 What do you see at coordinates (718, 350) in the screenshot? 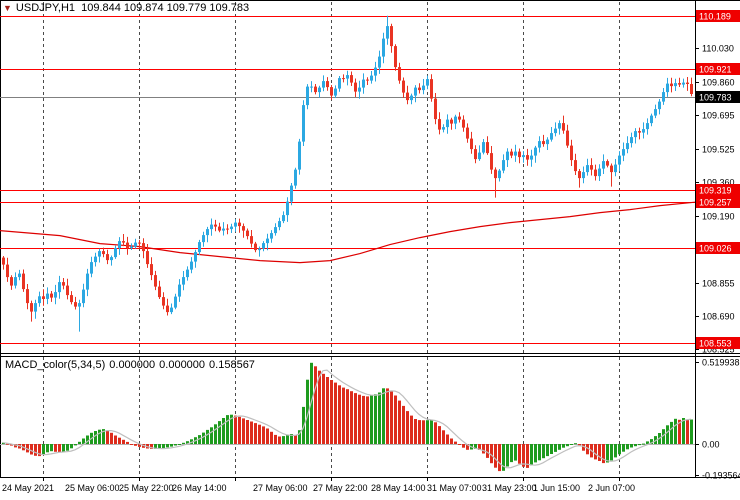
I see `price-tick-label: 108.525` at bounding box center [718, 350].